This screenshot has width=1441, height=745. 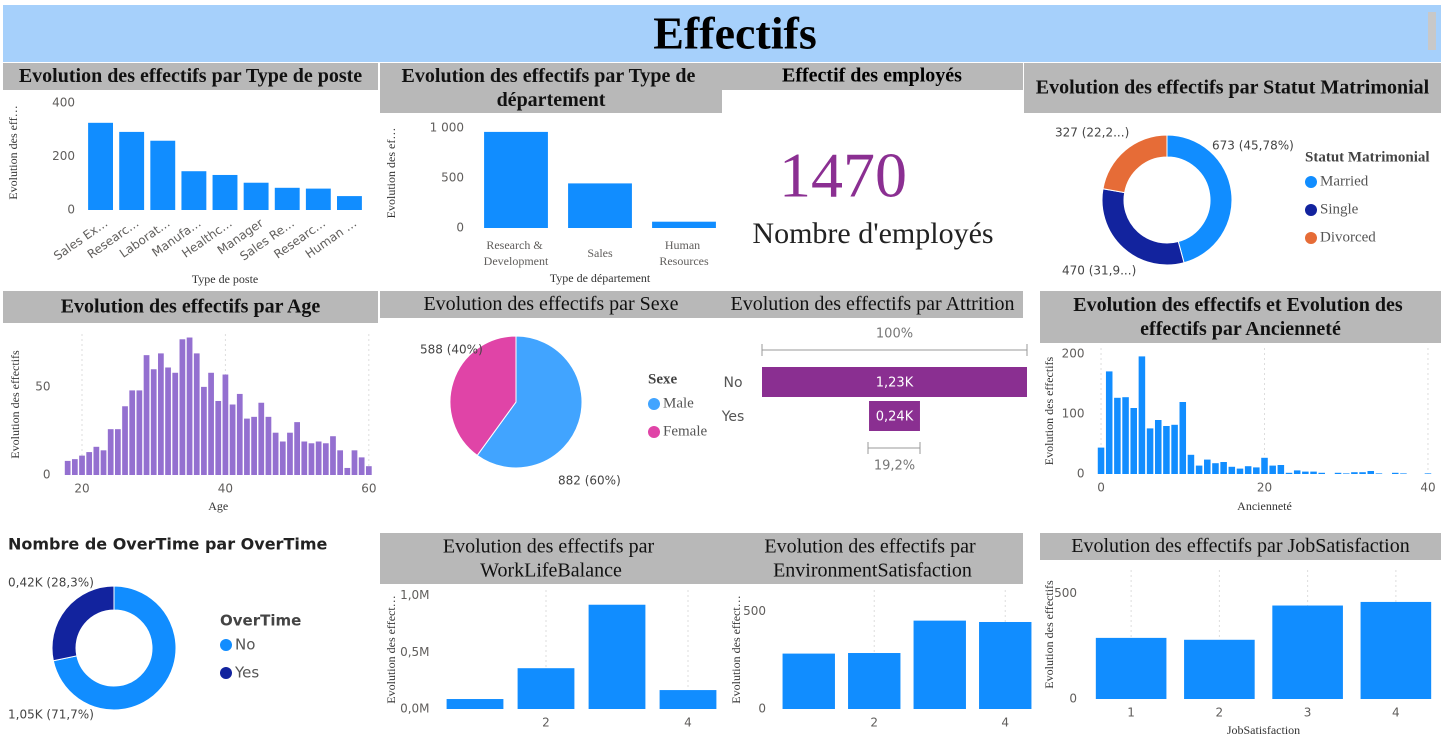 I want to click on data-label: 470 (31,9...), so click(x=1099, y=271).